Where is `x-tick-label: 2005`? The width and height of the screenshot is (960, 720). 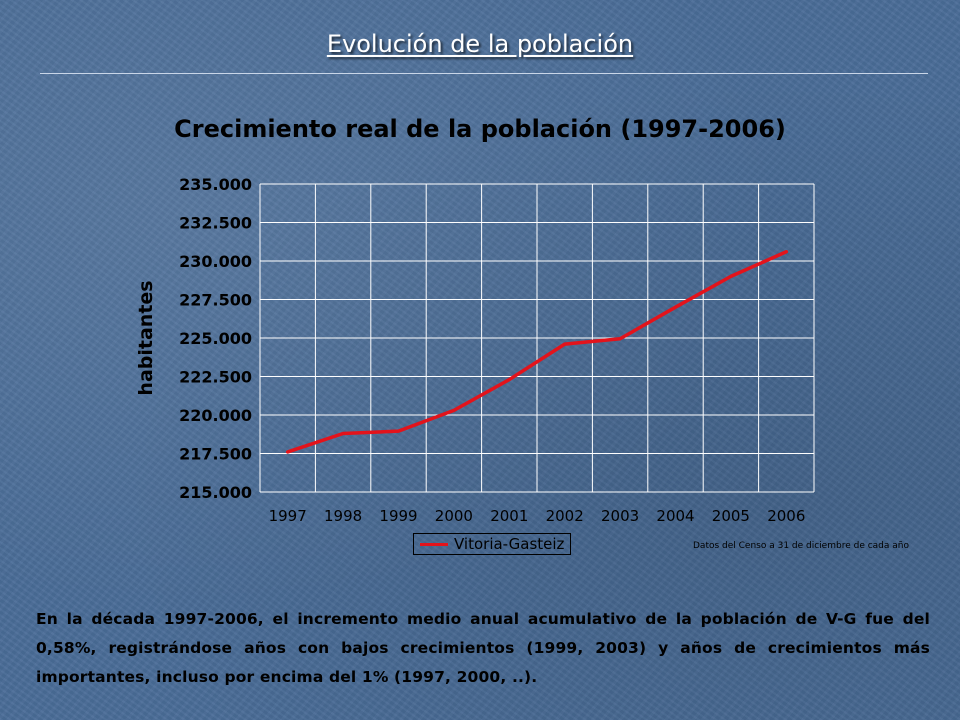 x-tick-label: 2005 is located at coordinates (731, 516).